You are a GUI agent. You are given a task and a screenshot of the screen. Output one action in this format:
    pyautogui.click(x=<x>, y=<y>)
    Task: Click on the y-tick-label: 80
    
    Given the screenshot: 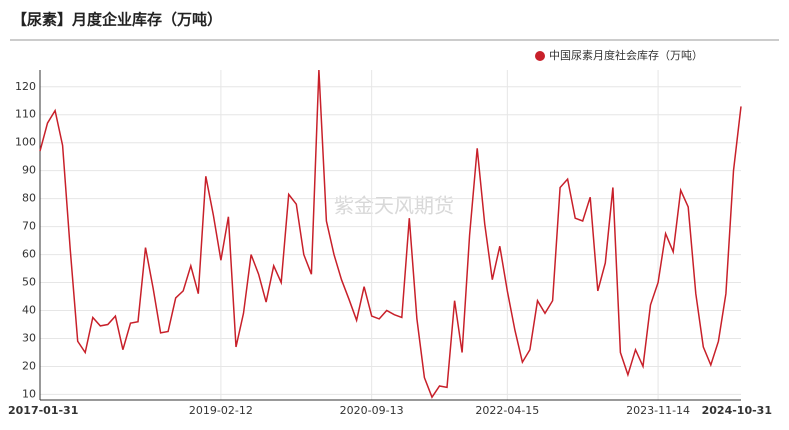 What is the action you would take?
    pyautogui.click(x=29, y=198)
    